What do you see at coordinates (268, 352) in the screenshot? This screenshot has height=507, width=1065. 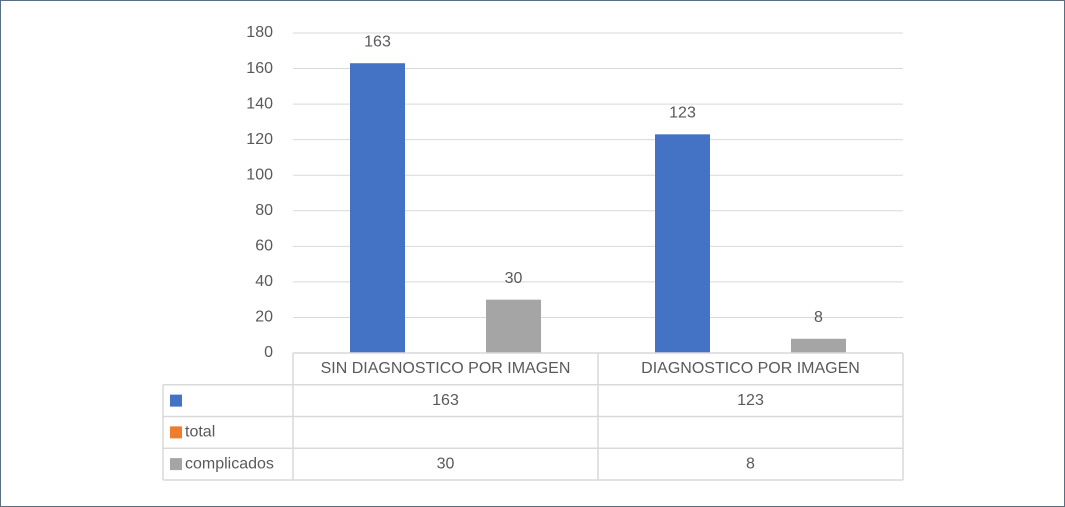 I see `y-tick-label: 0` at bounding box center [268, 352].